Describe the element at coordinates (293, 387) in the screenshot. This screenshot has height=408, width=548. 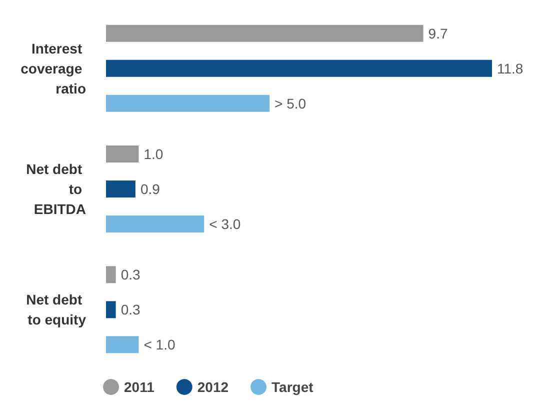
I see `legend-label: Target` at that location.